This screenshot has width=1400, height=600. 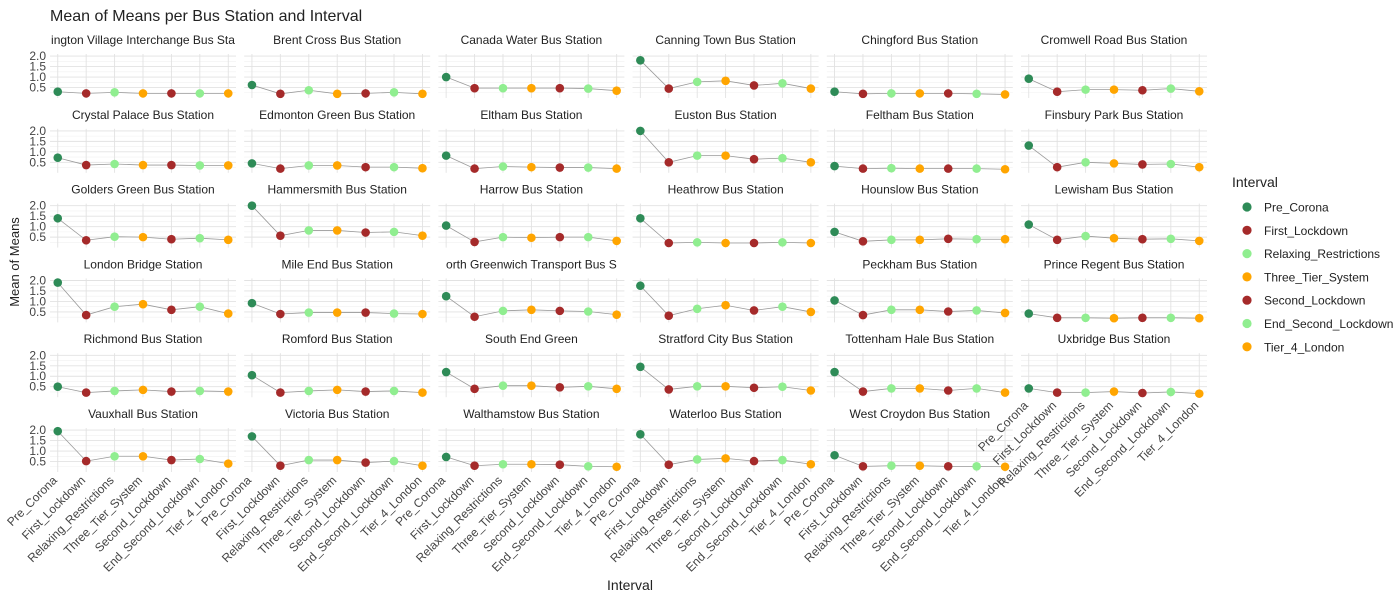 I want to click on facet-panel: Peckham Bus Station, so click(x=919, y=290).